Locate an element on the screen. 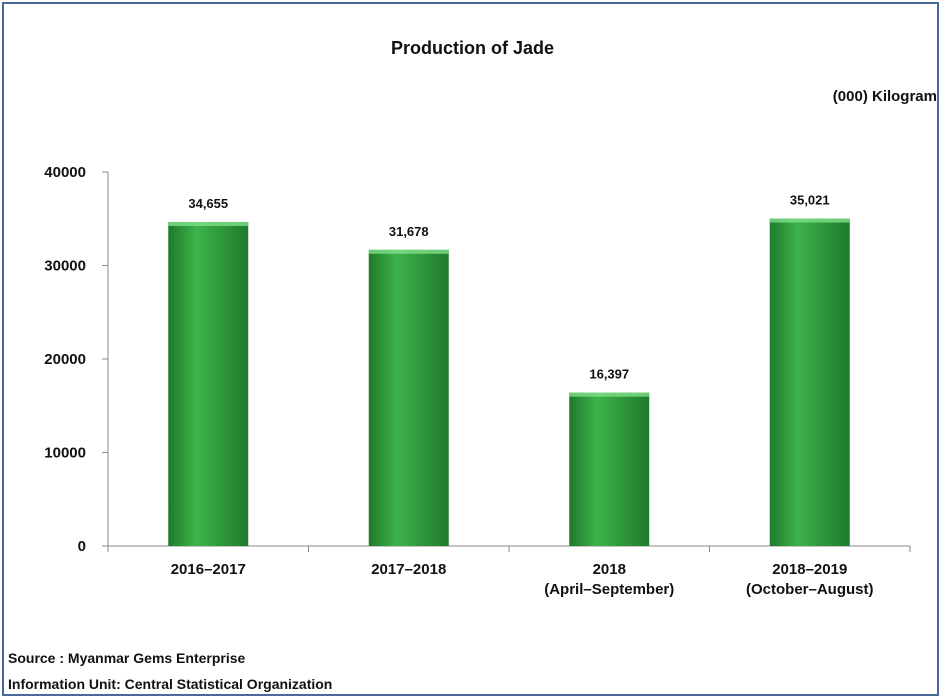 Image resolution: width=945 pixels, height=700 pixels. x-tick-label: (April–September) is located at coordinates (609, 589).